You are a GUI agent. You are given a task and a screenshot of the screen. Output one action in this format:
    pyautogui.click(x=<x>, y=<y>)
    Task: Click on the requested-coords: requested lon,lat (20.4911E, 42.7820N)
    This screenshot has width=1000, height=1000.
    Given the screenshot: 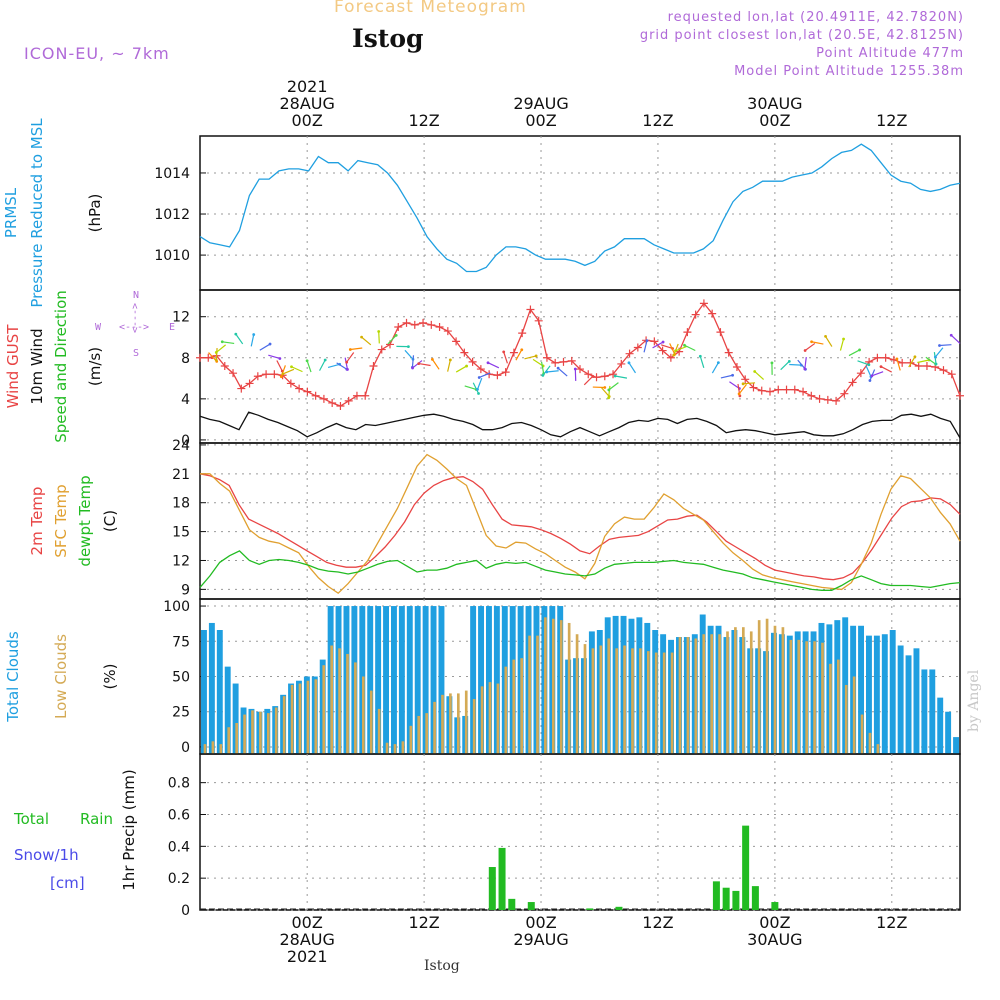 What is the action you would take?
    pyautogui.click(x=815, y=17)
    